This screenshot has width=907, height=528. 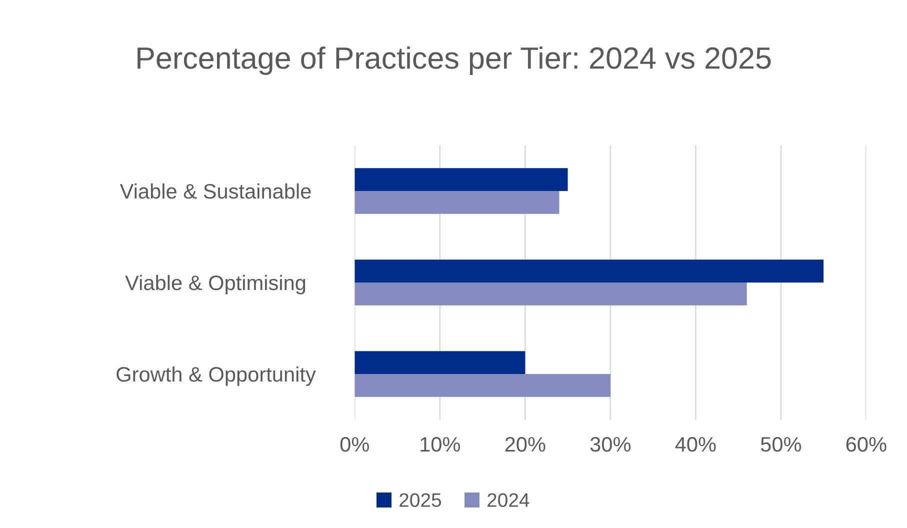 What do you see at coordinates (866, 444) in the screenshot?
I see `x-tick-label: 60%` at bounding box center [866, 444].